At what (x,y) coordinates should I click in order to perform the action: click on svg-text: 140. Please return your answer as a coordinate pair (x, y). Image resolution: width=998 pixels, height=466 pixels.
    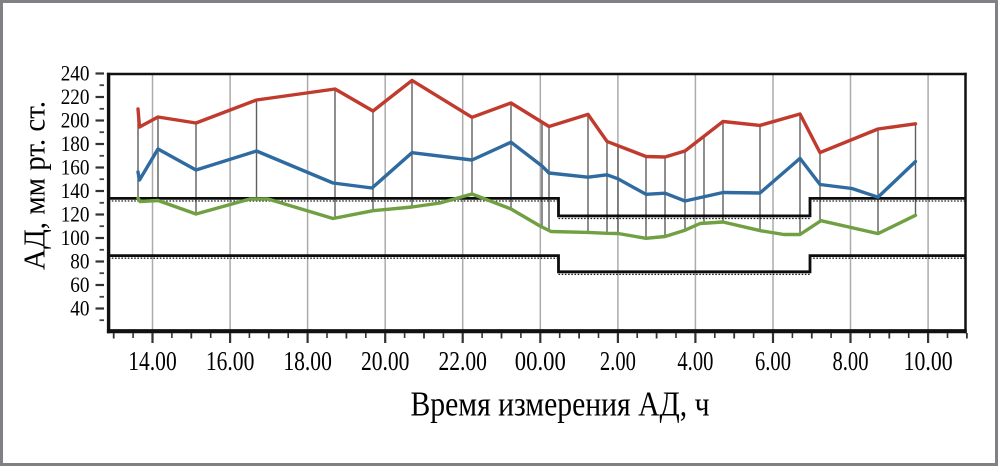
    Looking at the image, I should click on (74, 190).